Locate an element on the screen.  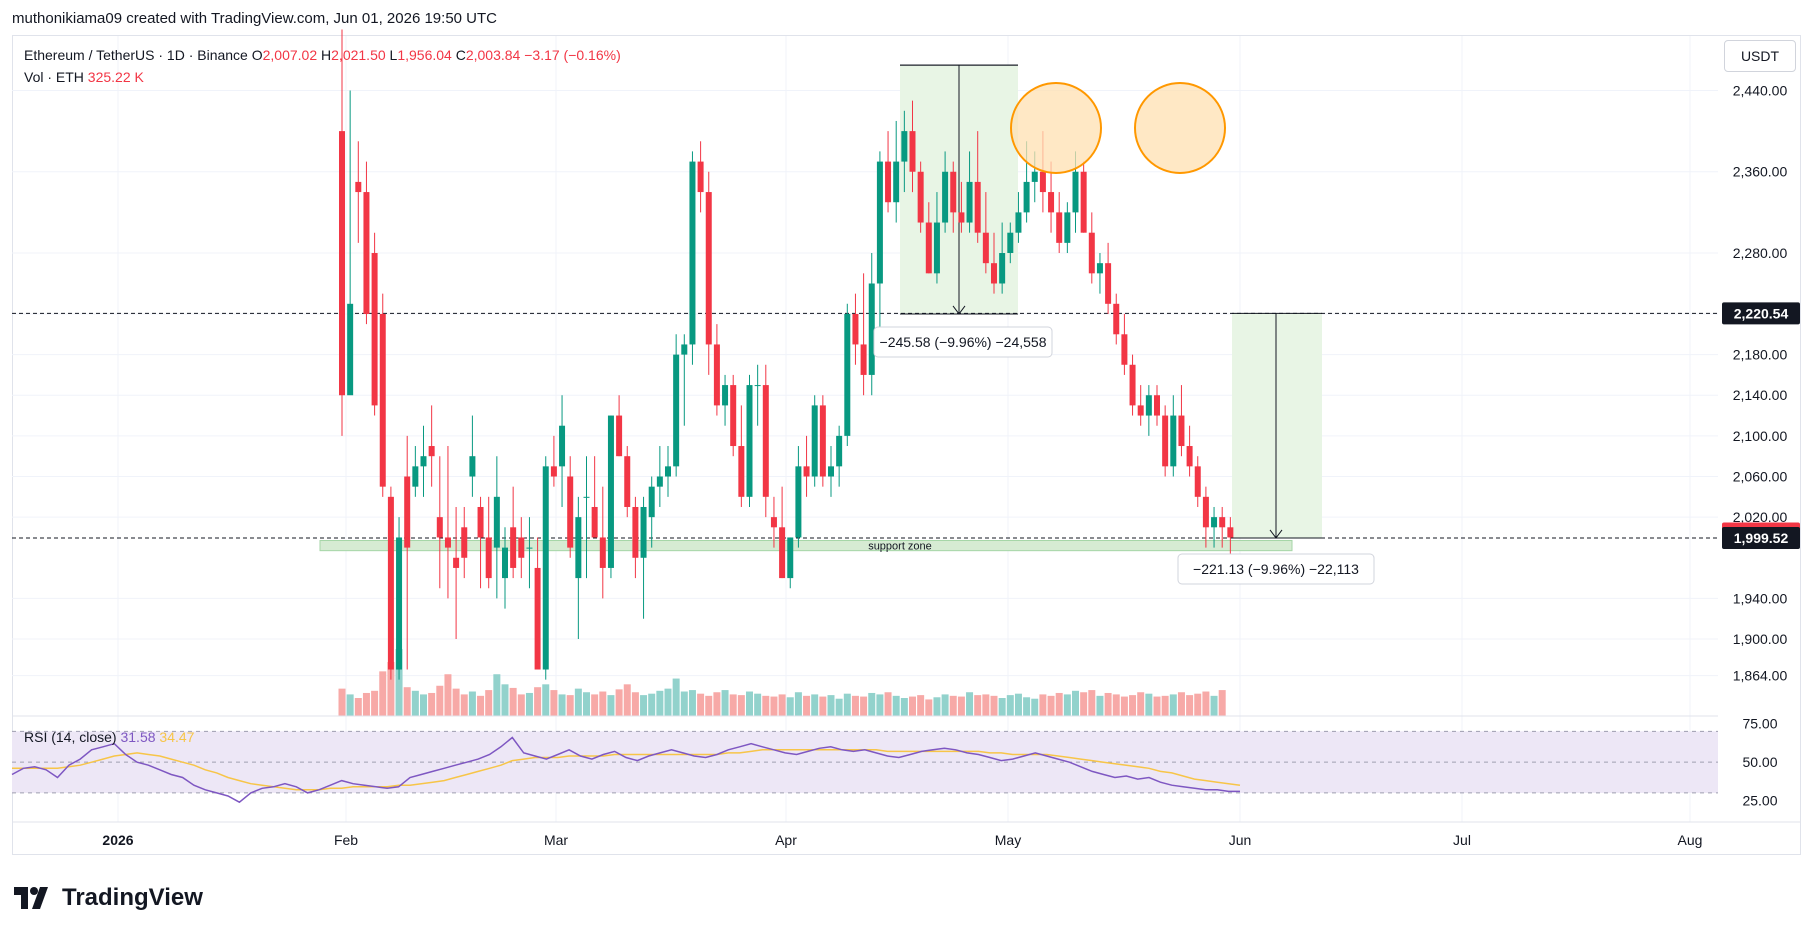
change-value: −3.17 (−0.16%) is located at coordinates (572, 55).